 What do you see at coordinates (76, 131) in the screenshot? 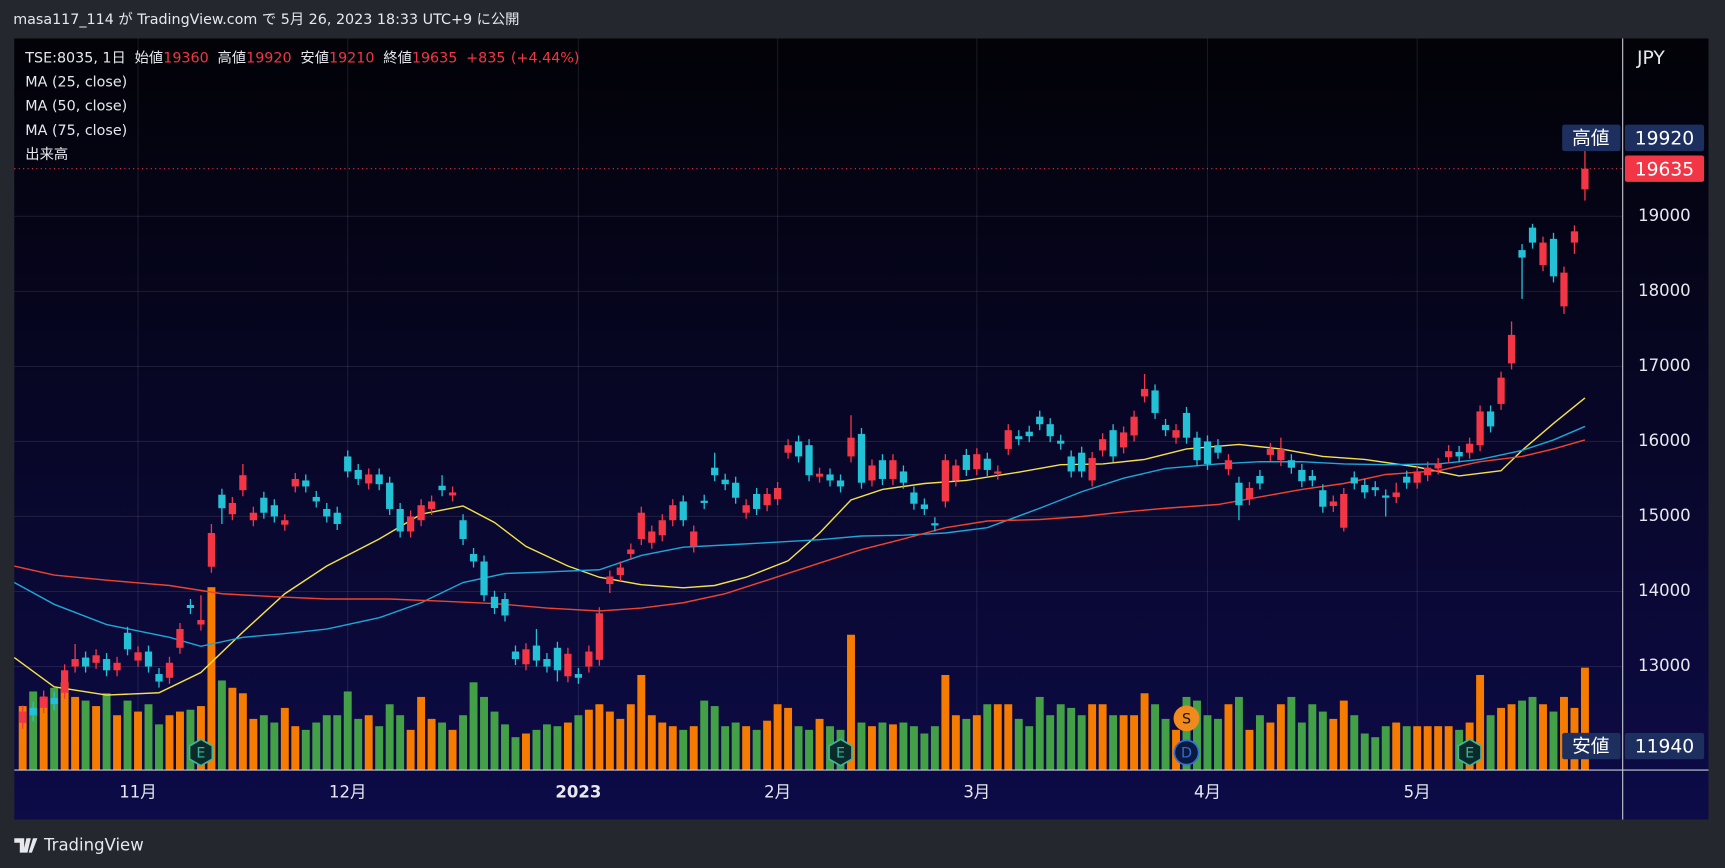
I see `ma-legend: MA (75, close)` at bounding box center [76, 131].